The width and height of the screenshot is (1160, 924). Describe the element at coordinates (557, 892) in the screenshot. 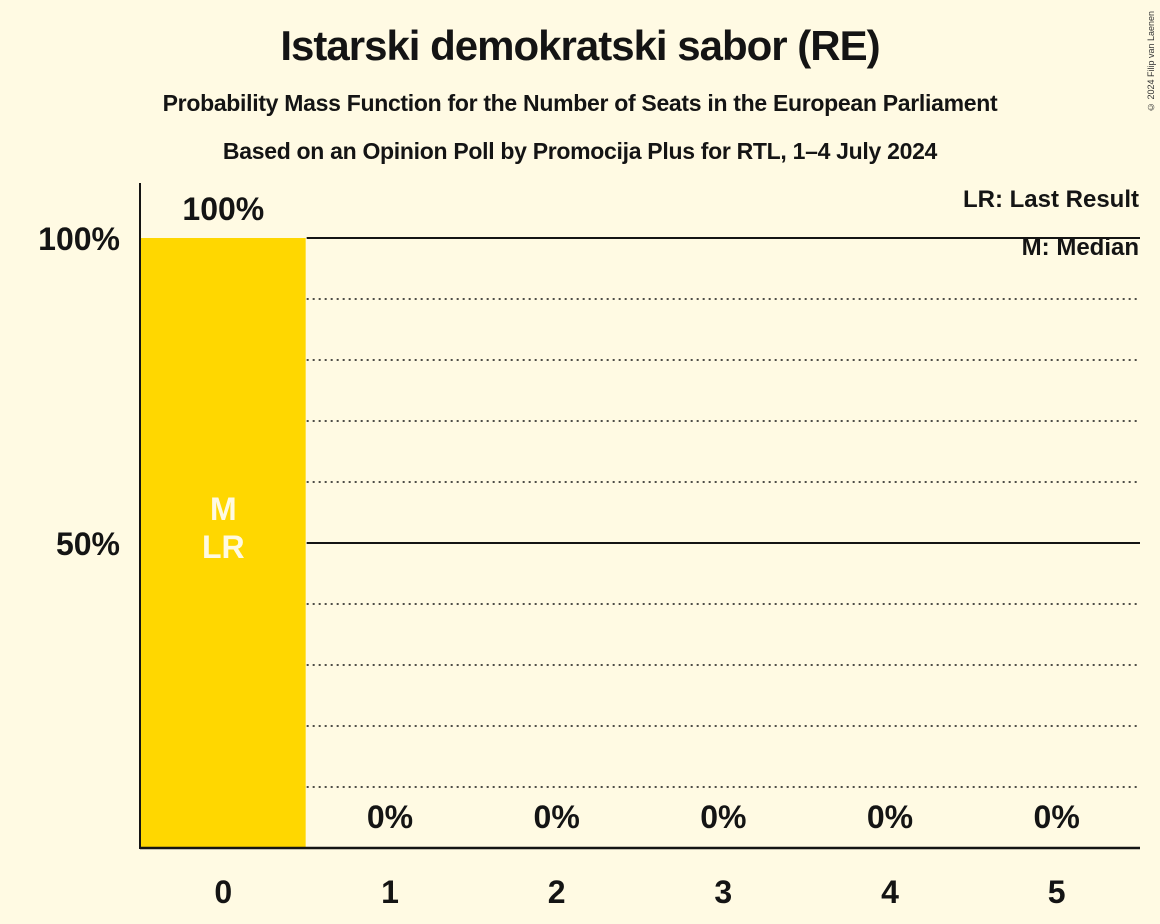

I see `x-tick-label: 2` at that location.